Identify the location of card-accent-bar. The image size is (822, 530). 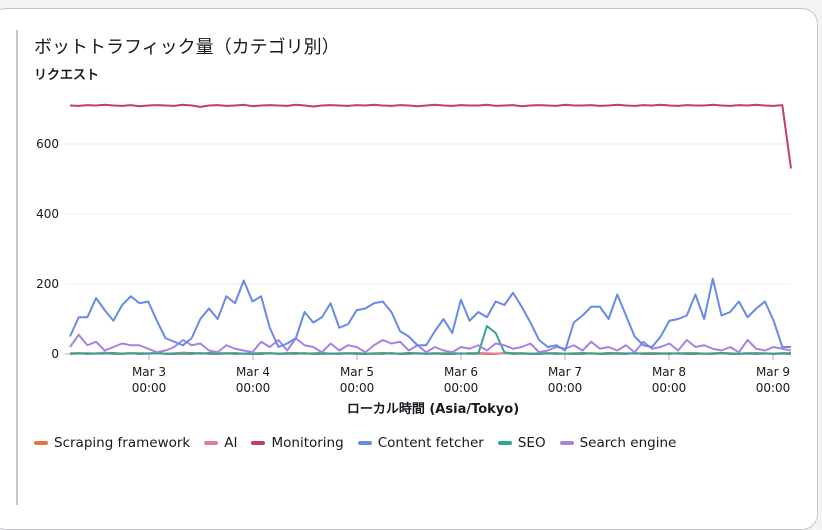
(17, 267).